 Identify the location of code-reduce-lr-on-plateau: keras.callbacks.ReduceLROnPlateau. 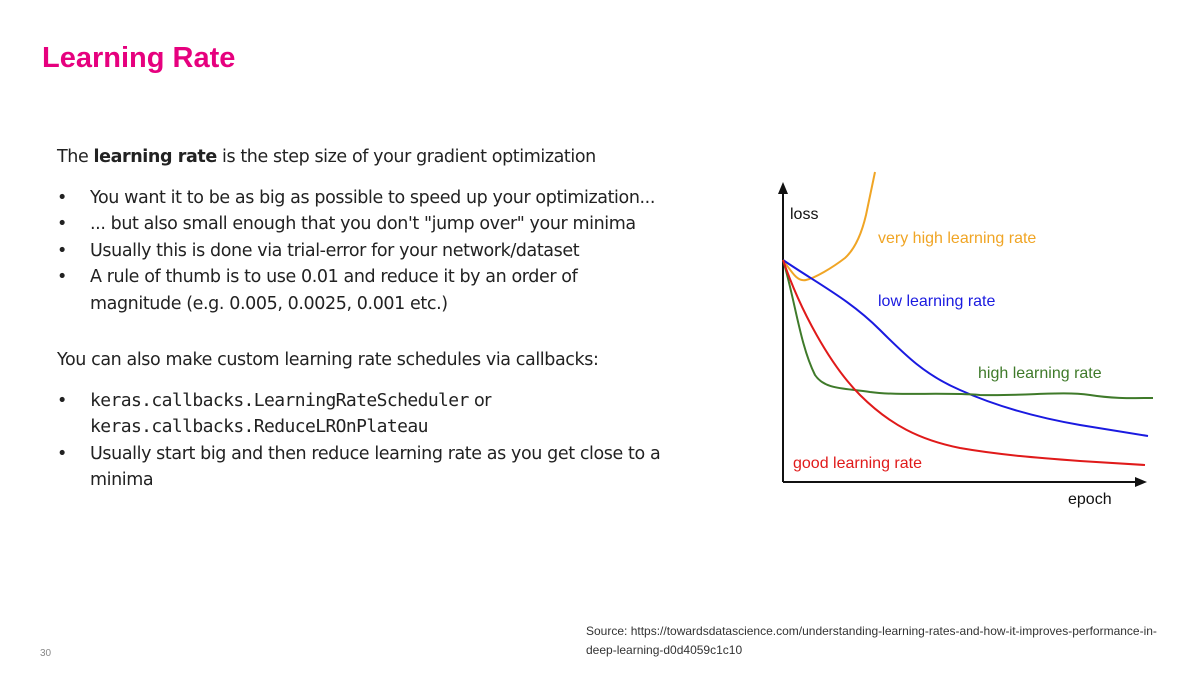
(259, 426).